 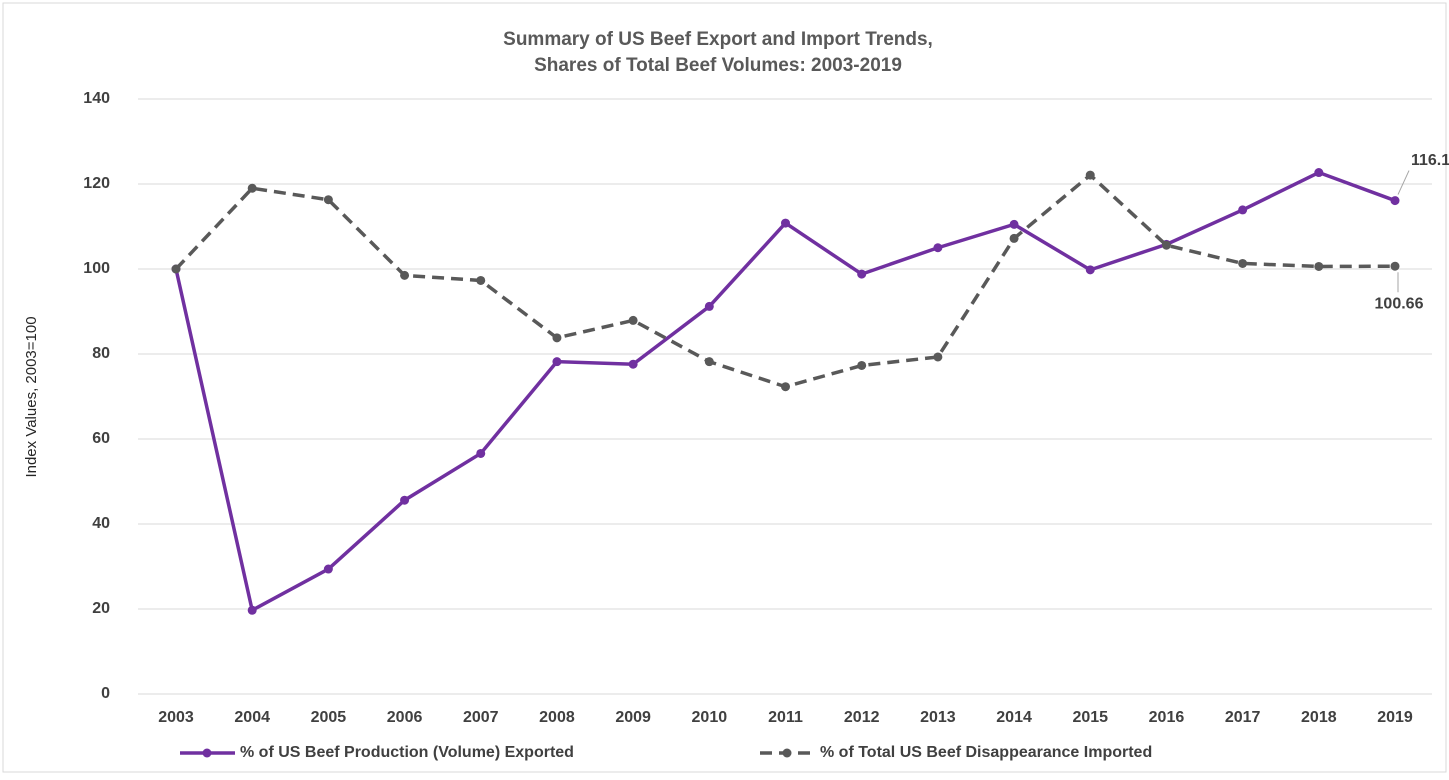 What do you see at coordinates (785, 717) in the screenshot?
I see `x-tick-label: 2011` at bounding box center [785, 717].